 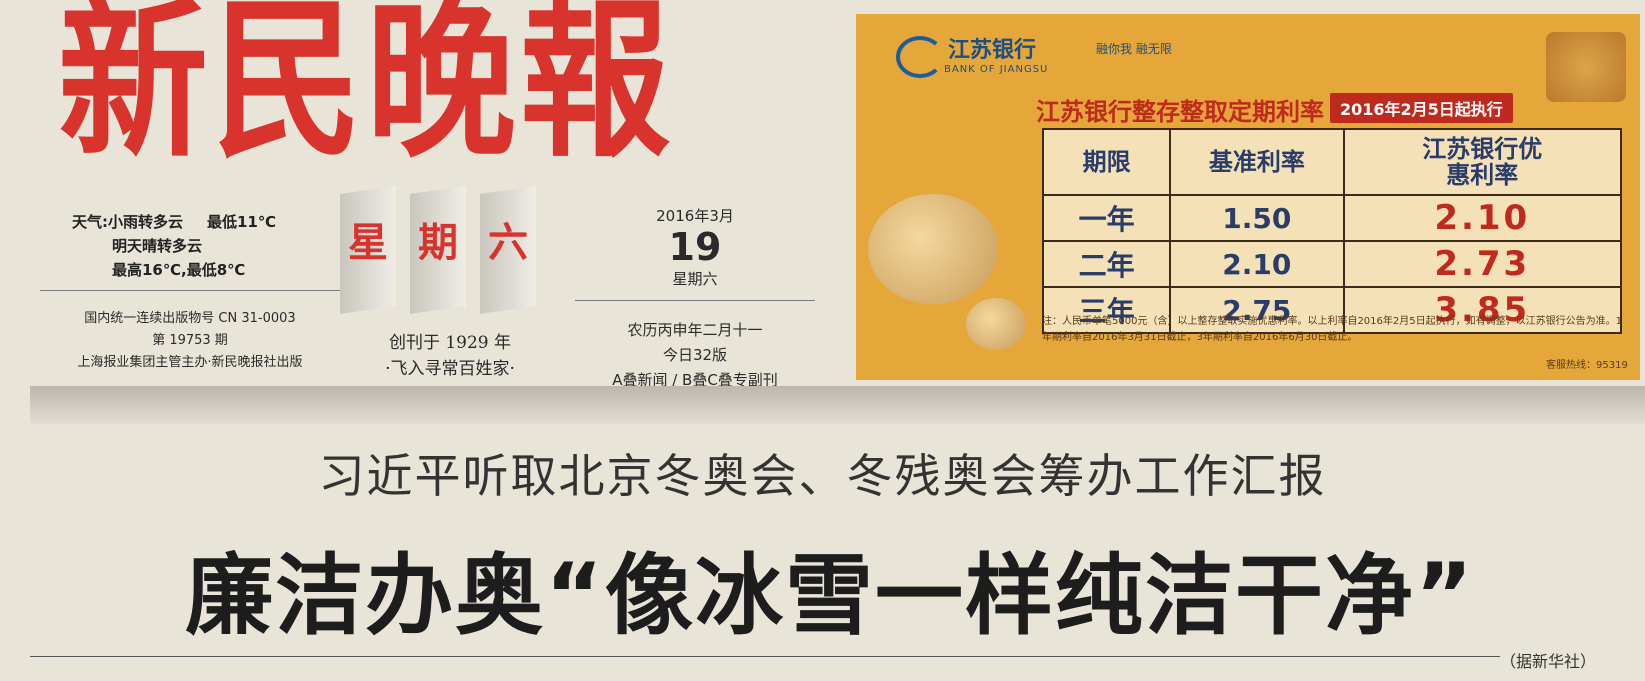 I want to click on issue-number: 第 19753 期, so click(x=190, y=340).